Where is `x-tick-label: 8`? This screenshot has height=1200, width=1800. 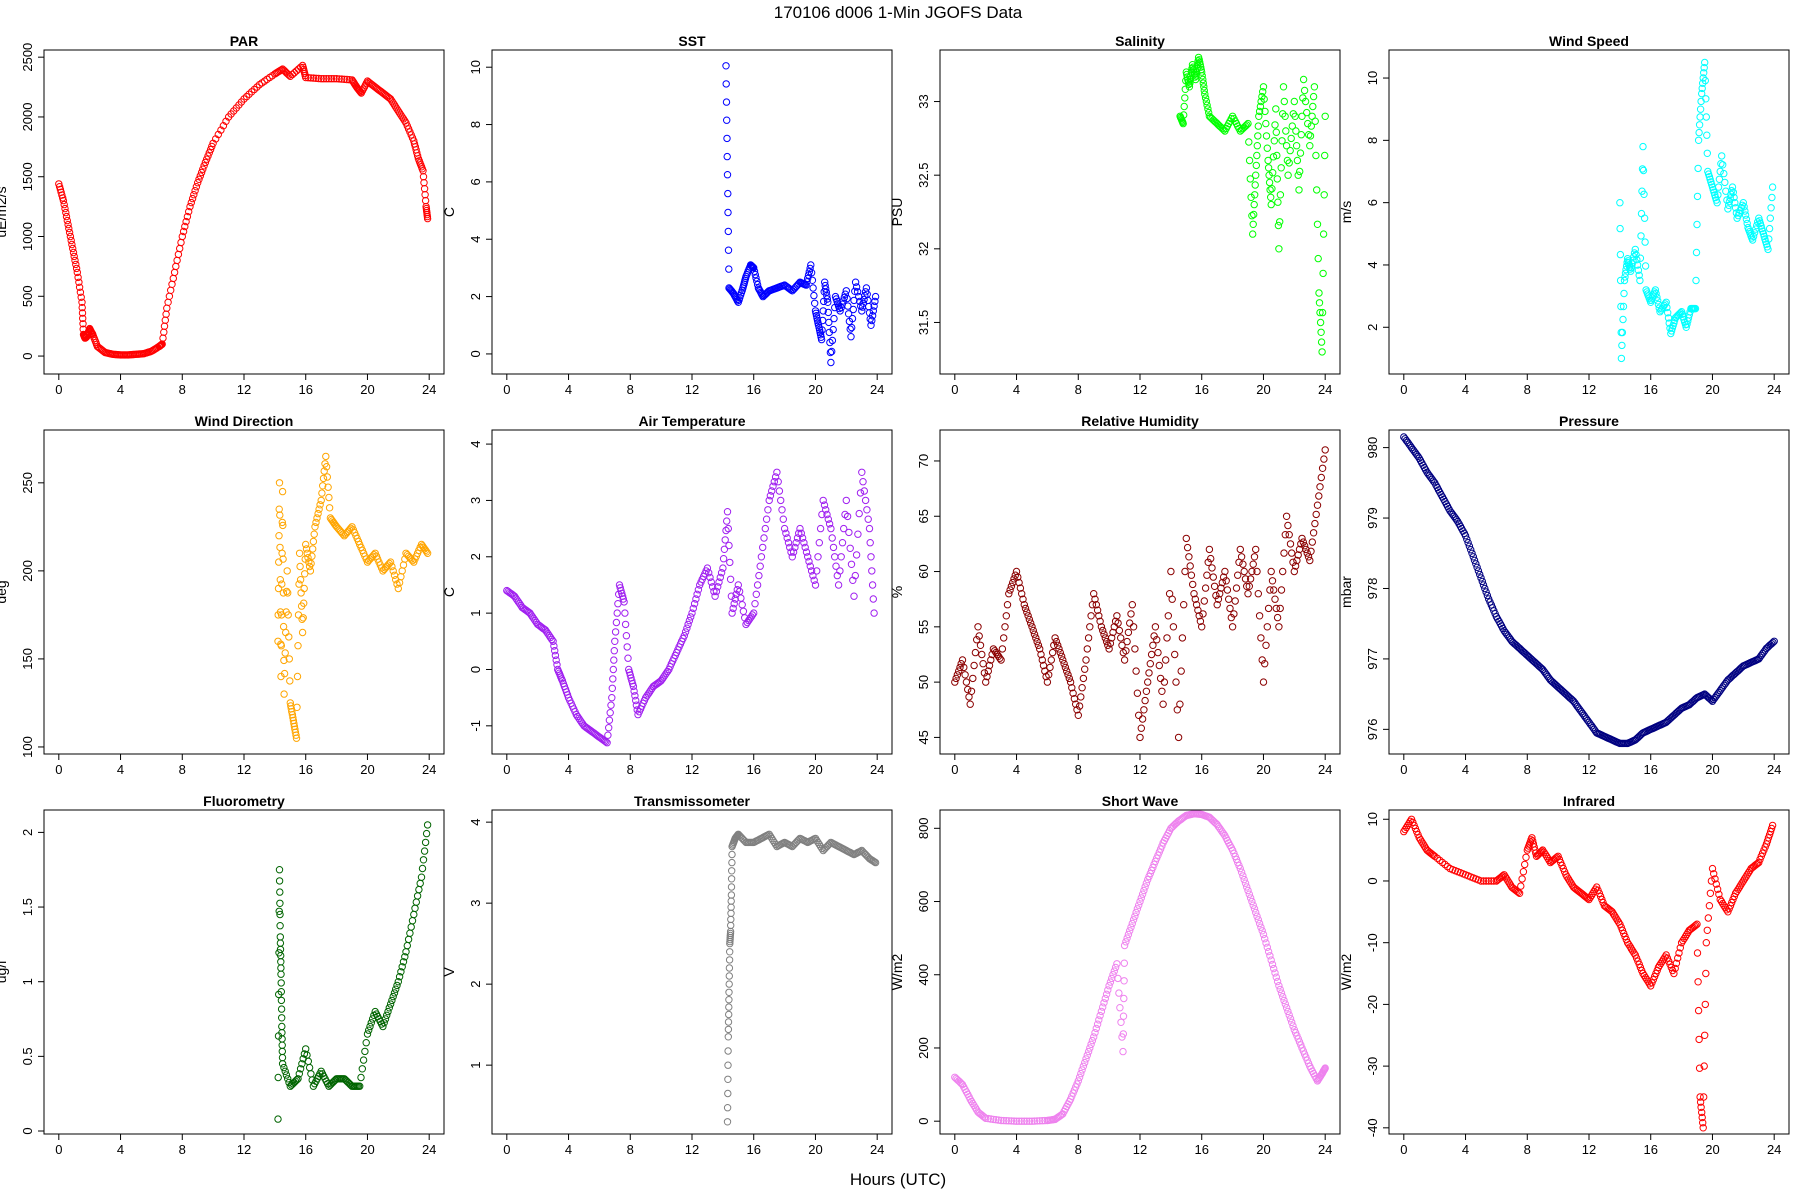
x-tick-label: 8 is located at coordinates (630, 389).